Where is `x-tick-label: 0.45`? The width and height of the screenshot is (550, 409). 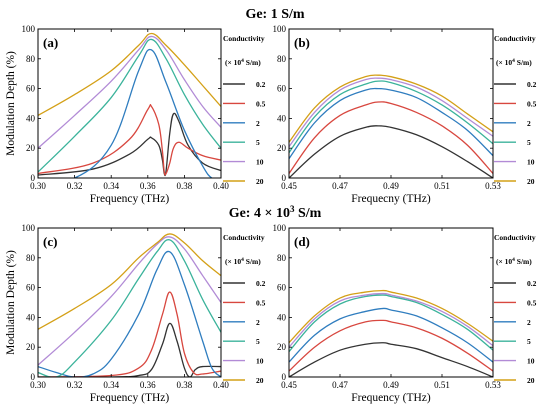
x-tick-label: 0.45 is located at coordinates (289, 186).